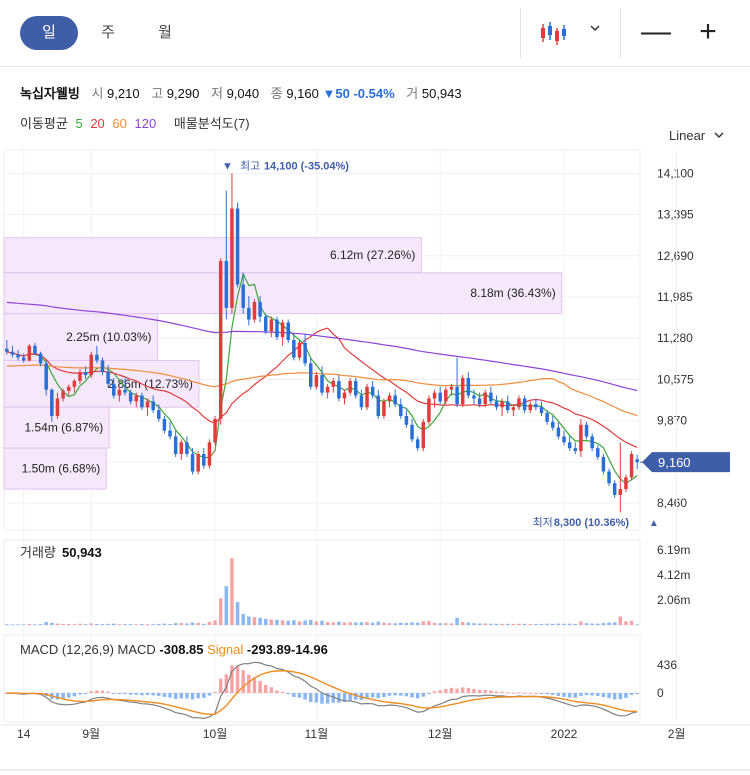 Image resolution: width=750 pixels, height=775 pixels. Describe the element at coordinates (674, 462) in the screenshot. I see `current-price-value: 9,160` at that location.